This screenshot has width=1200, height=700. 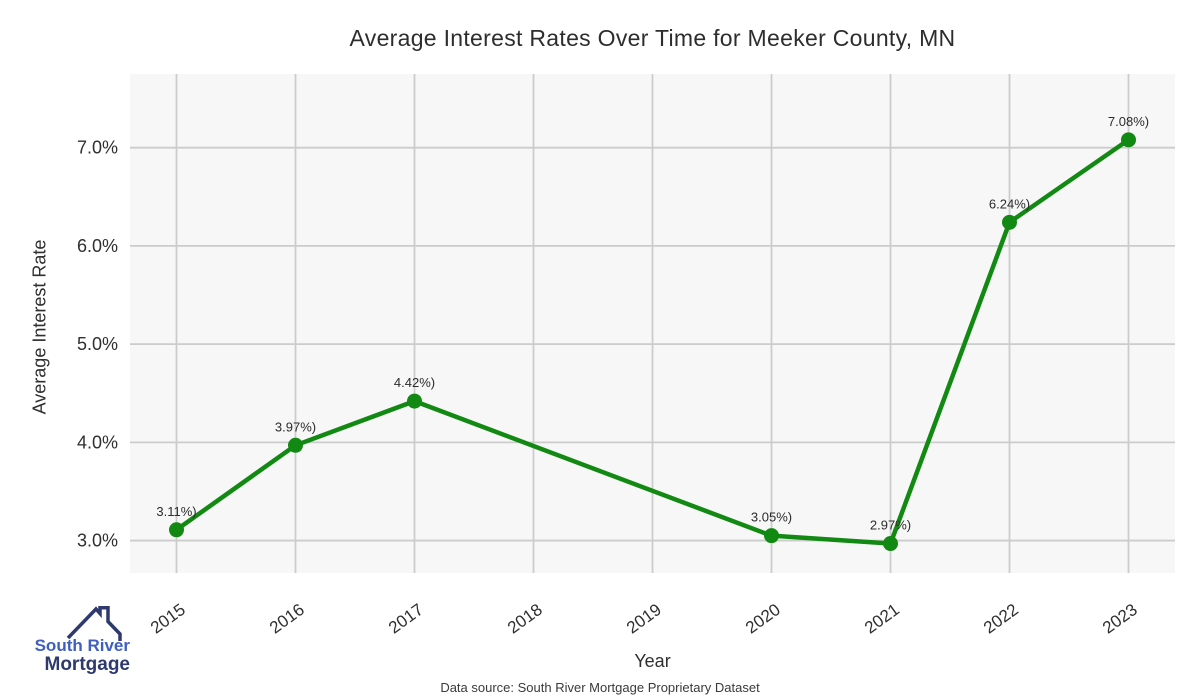 I want to click on x-tick-label: 2015, so click(x=168, y=619).